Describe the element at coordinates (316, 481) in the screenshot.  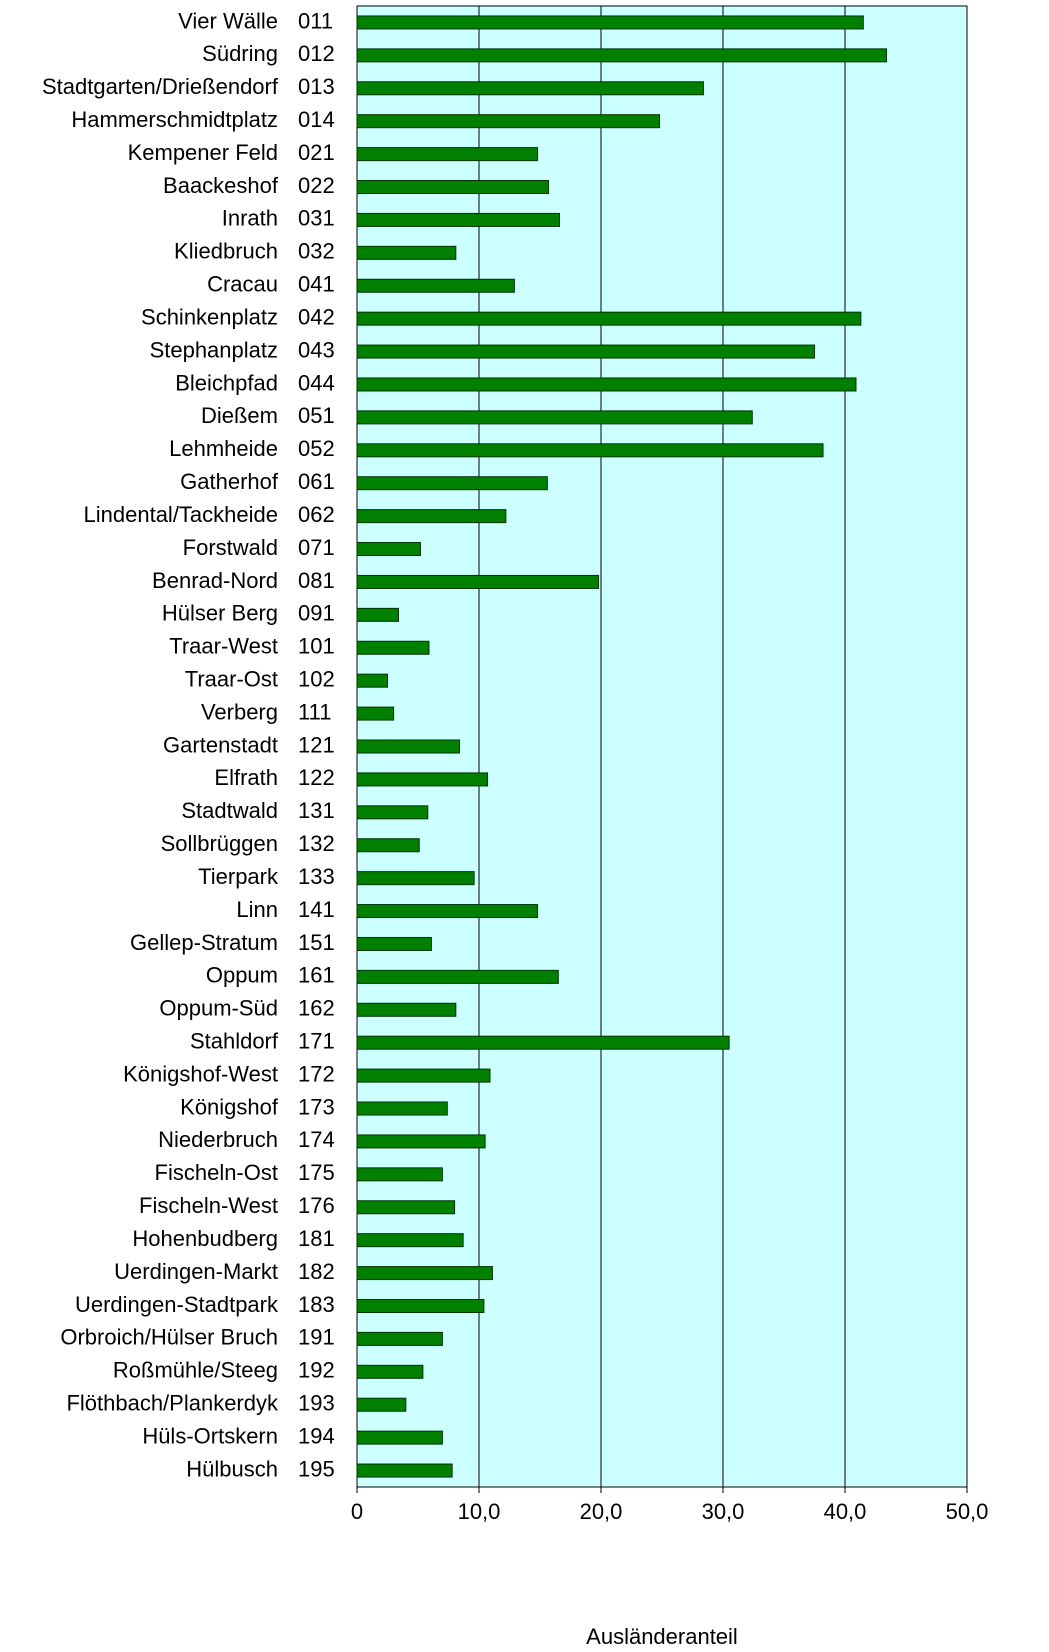
I see `y-tick-code: 061` at that location.